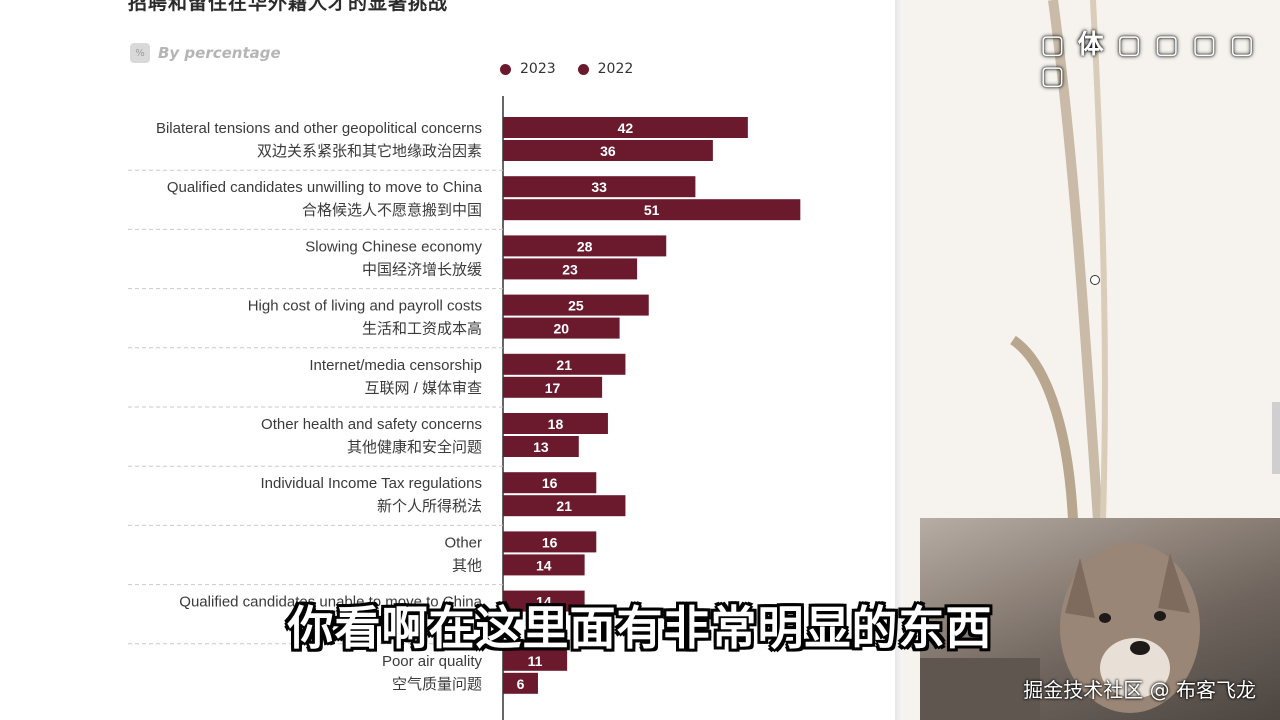 Image resolution: width=1280 pixels, height=720 pixels. I want to click on dog-eye-left, so click(1105, 618).